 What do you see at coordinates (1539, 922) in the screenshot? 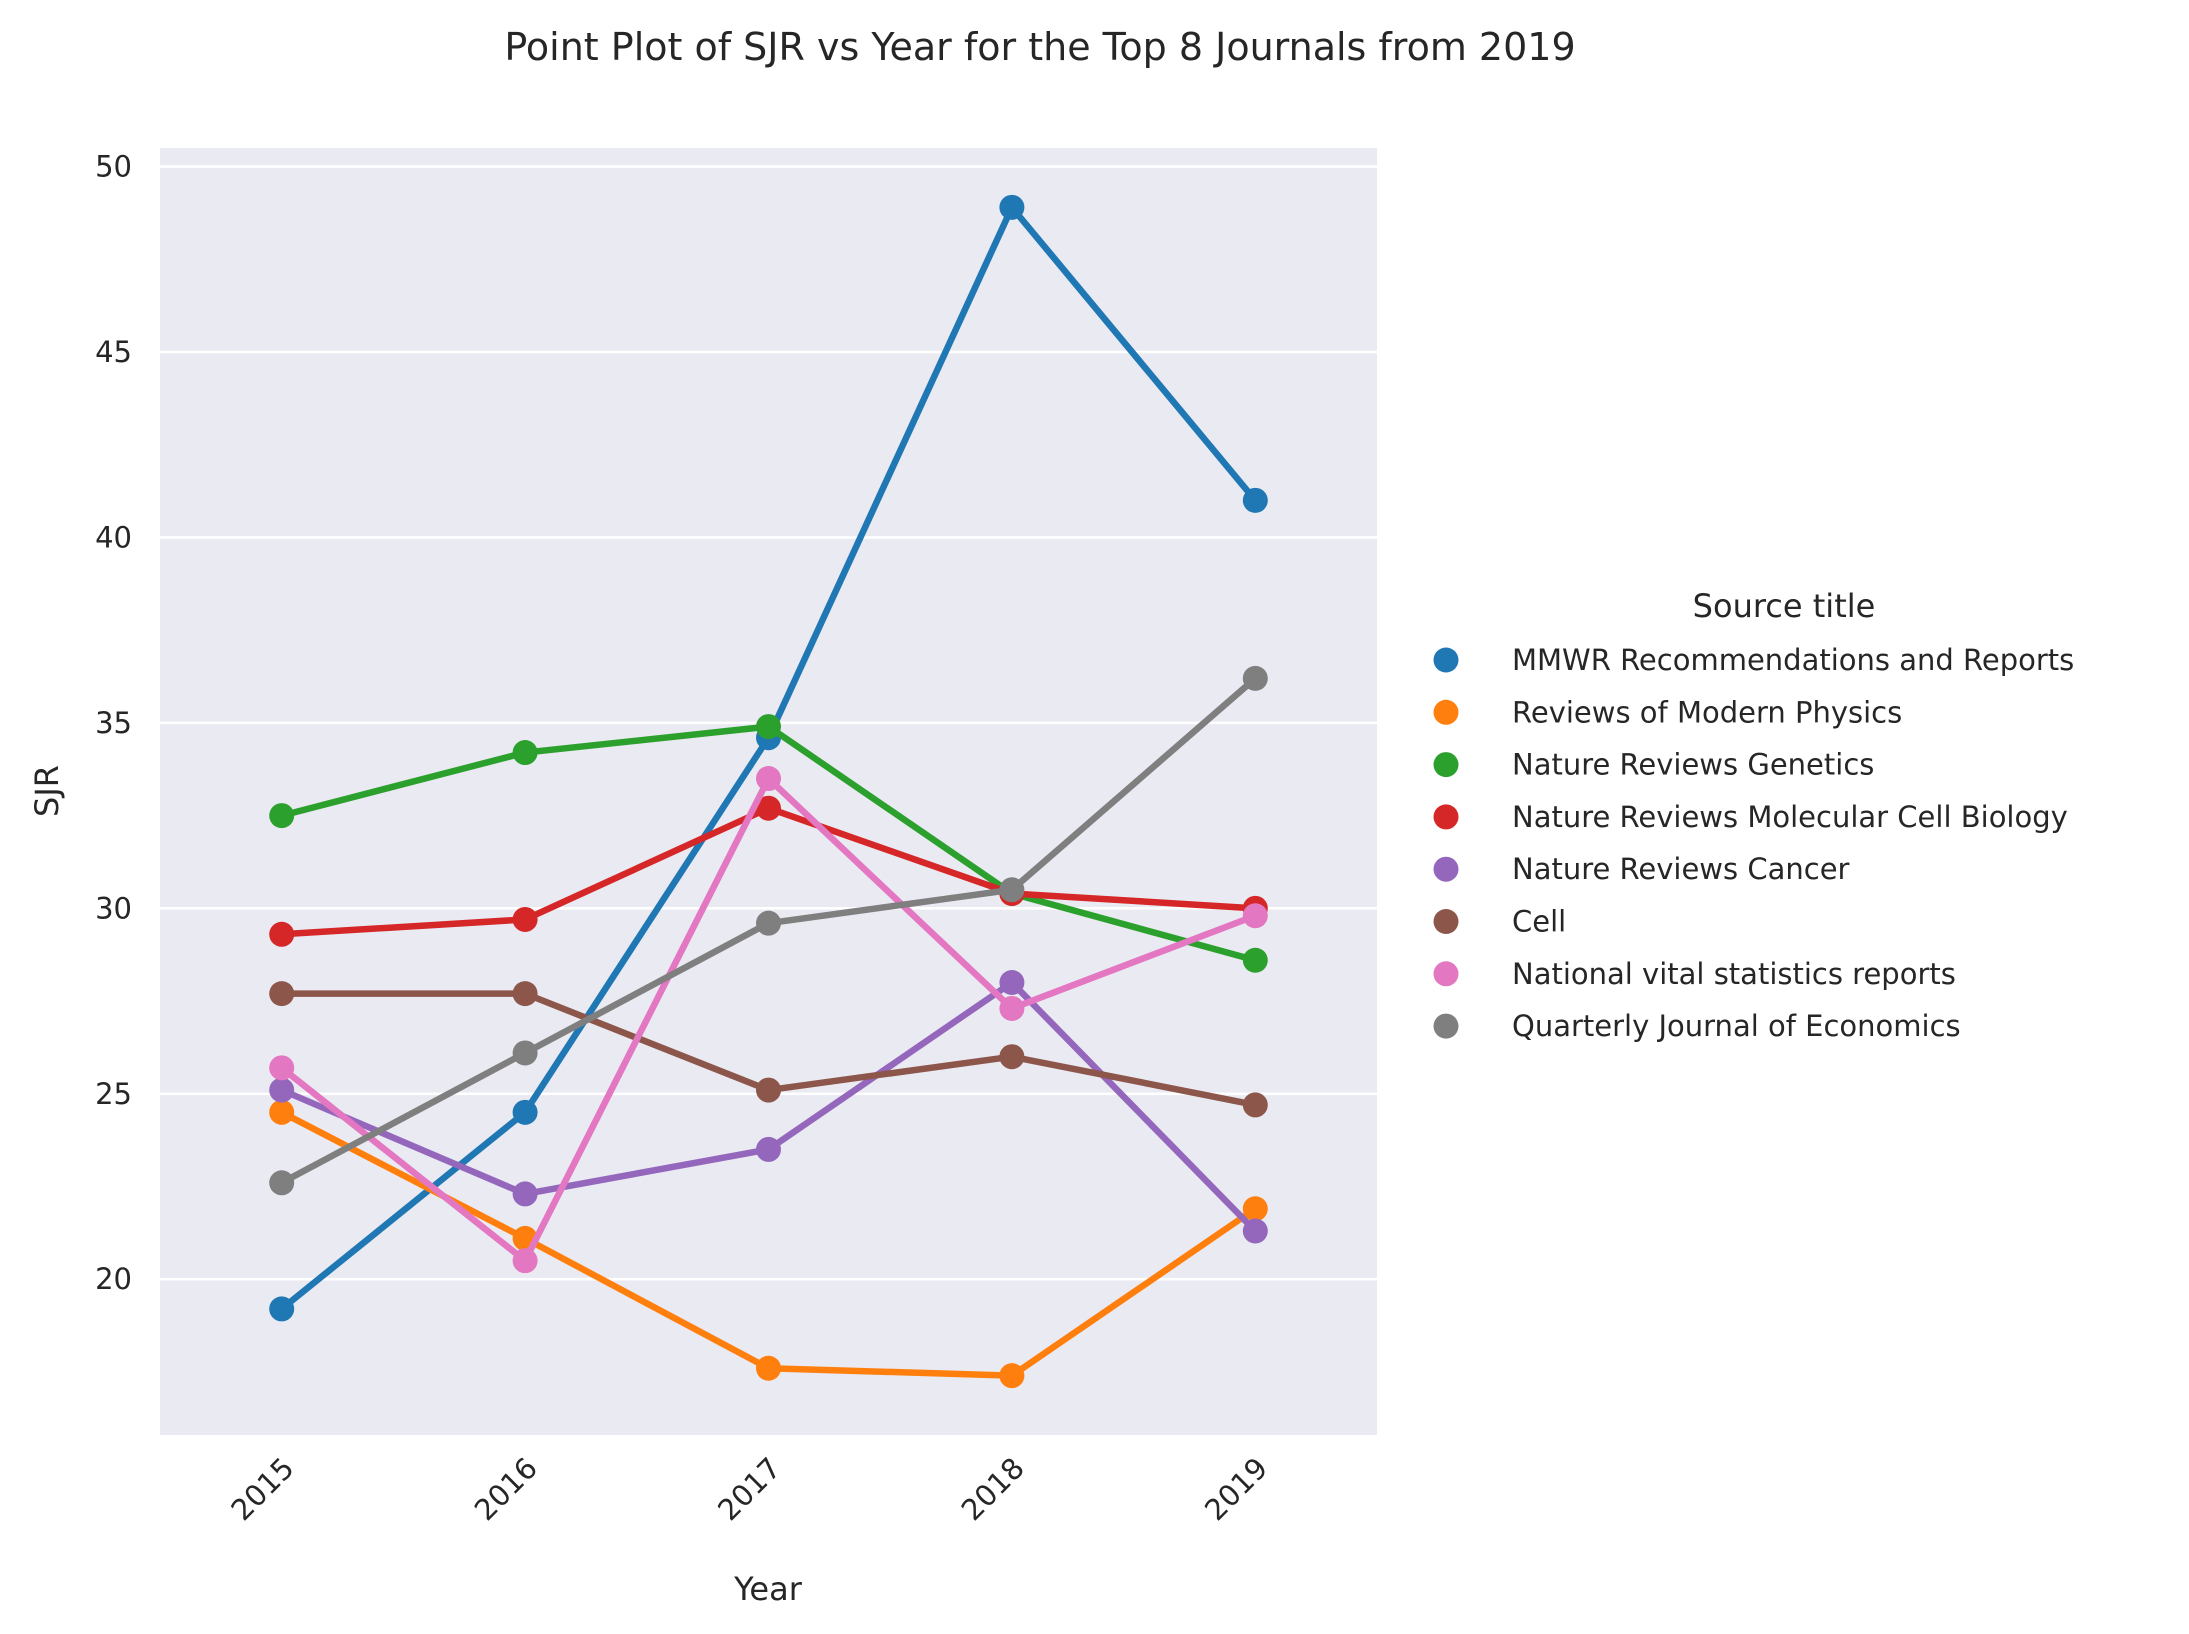
I see `legend-label: Cell` at bounding box center [1539, 922].